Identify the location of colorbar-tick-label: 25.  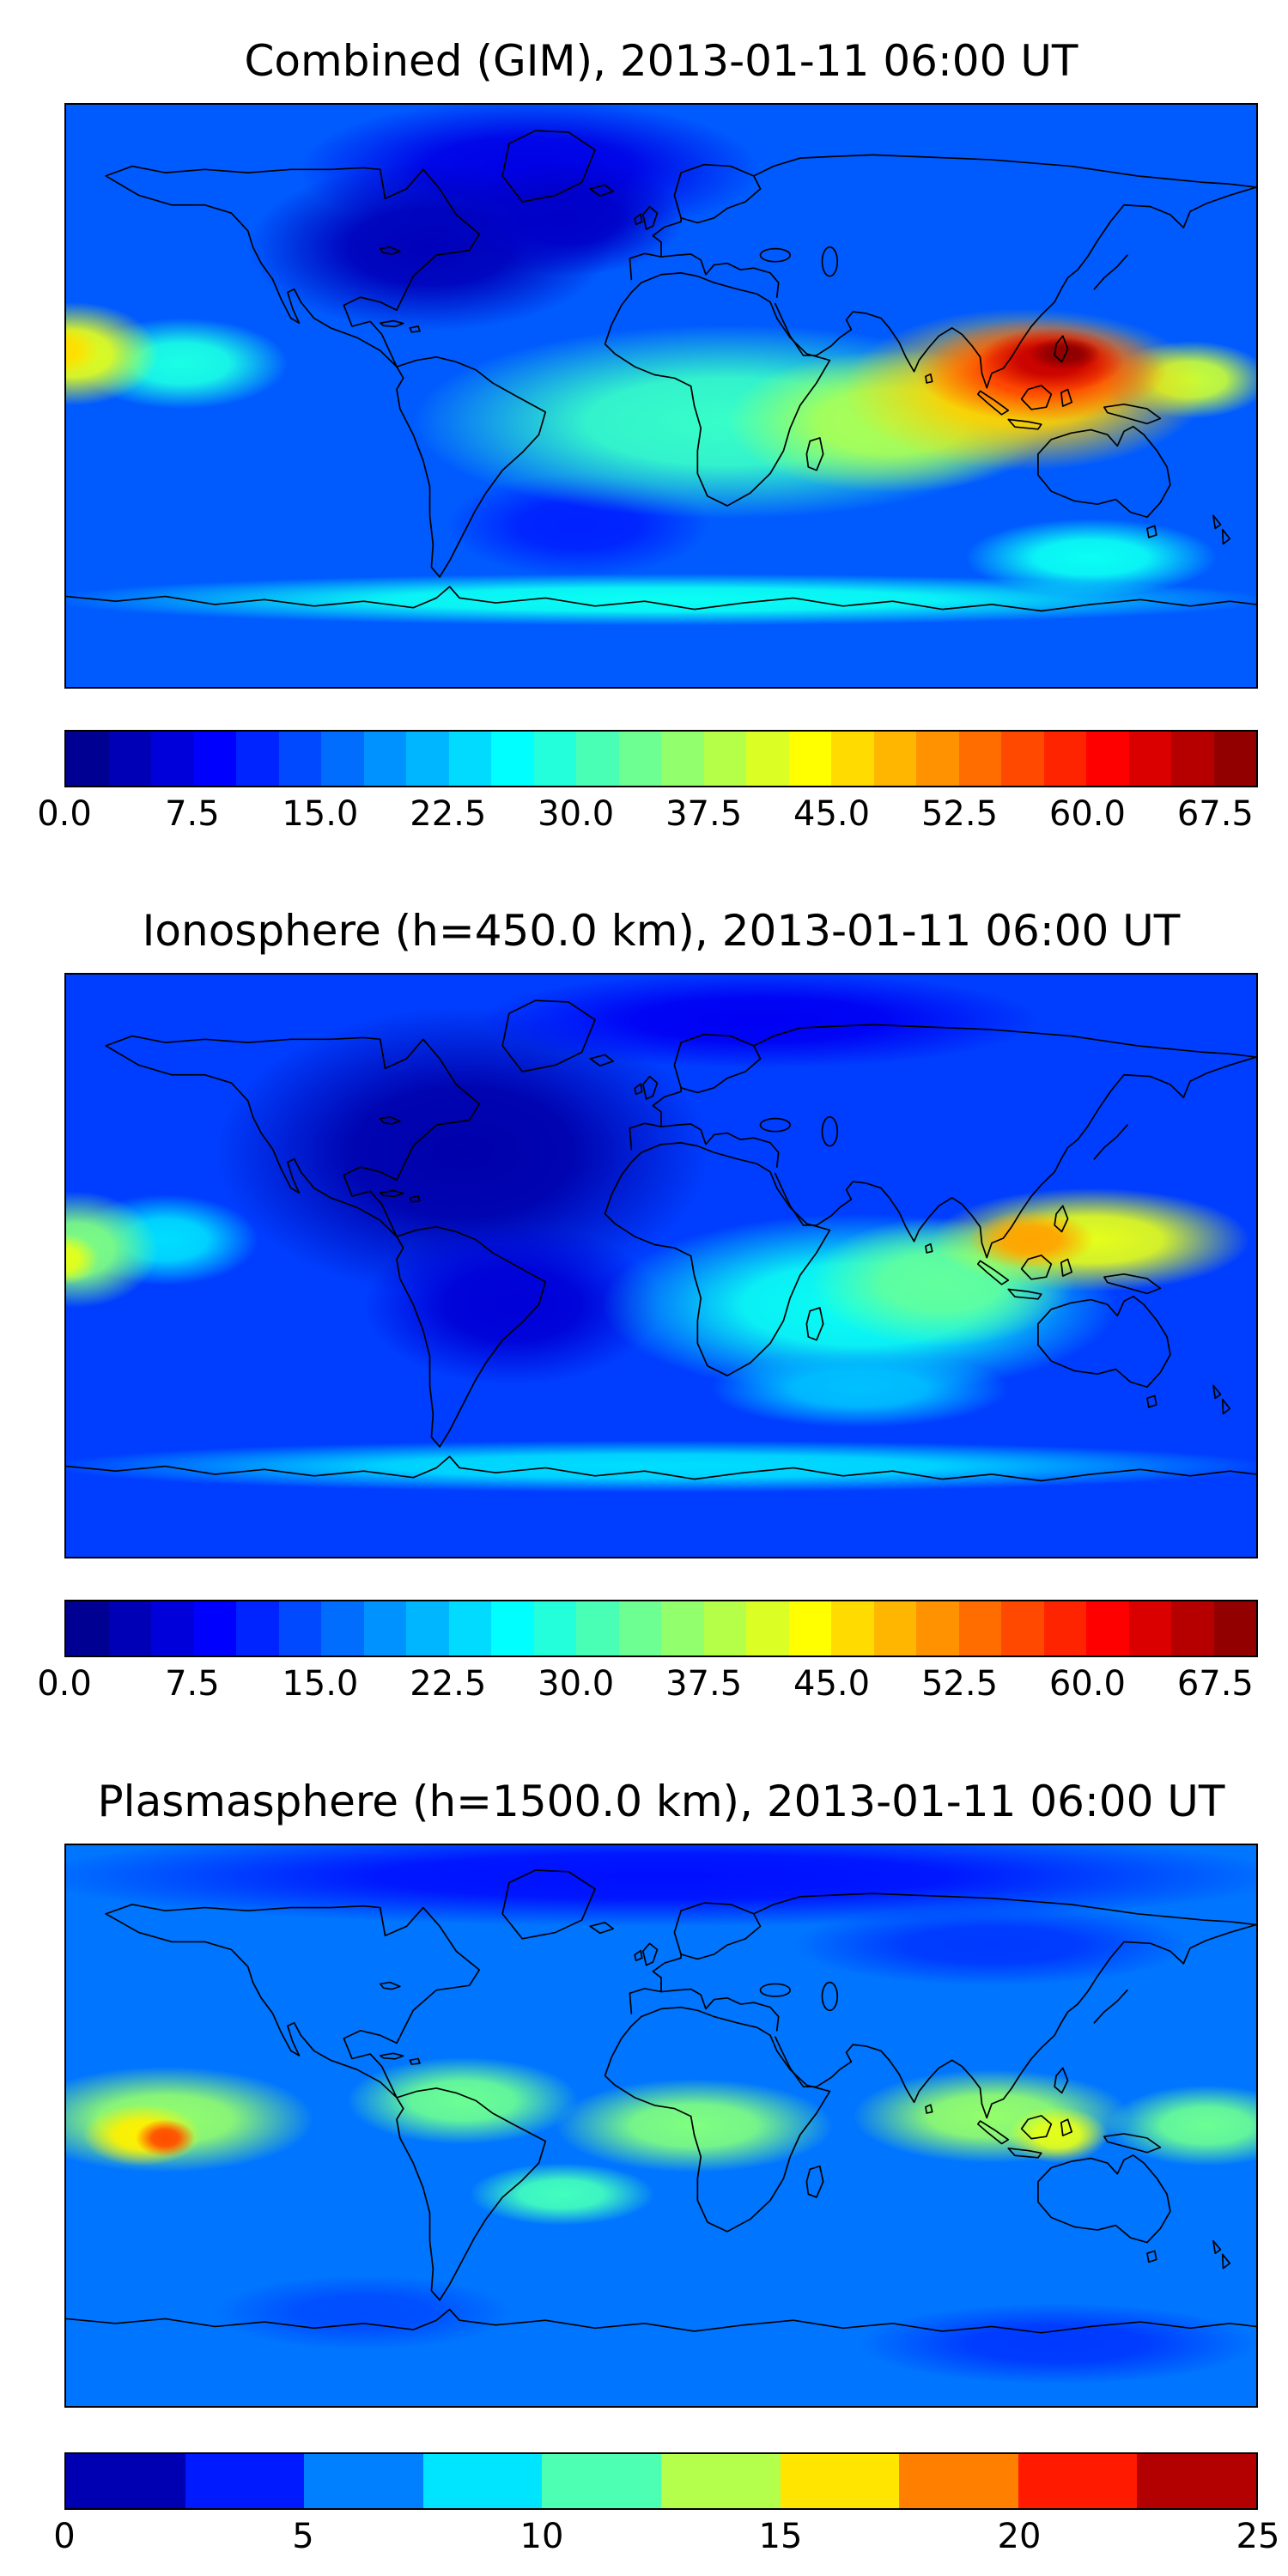
(1258, 2536).